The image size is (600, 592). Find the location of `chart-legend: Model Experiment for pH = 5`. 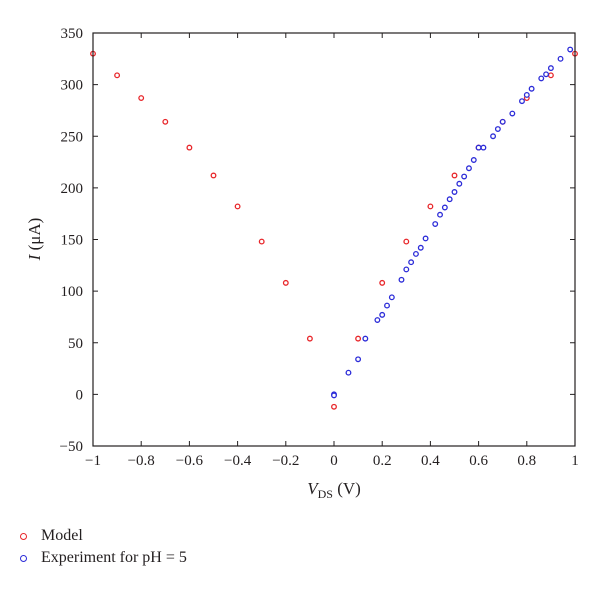

chart-legend: Model Experiment for pH = 5 is located at coordinates (103, 547).